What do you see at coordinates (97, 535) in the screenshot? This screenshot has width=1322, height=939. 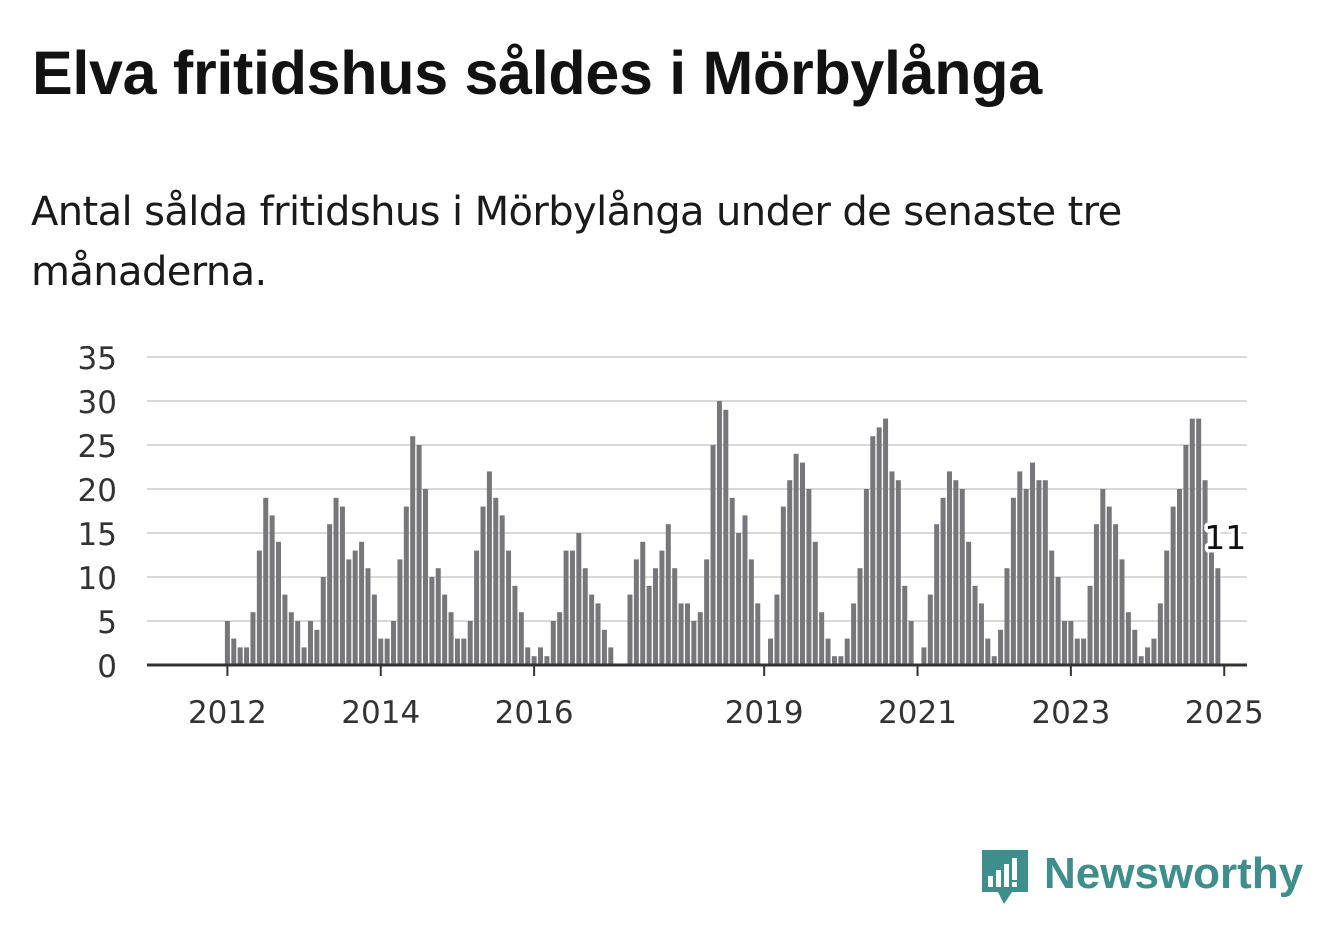 I see `y-tick-label: 15` at bounding box center [97, 535].